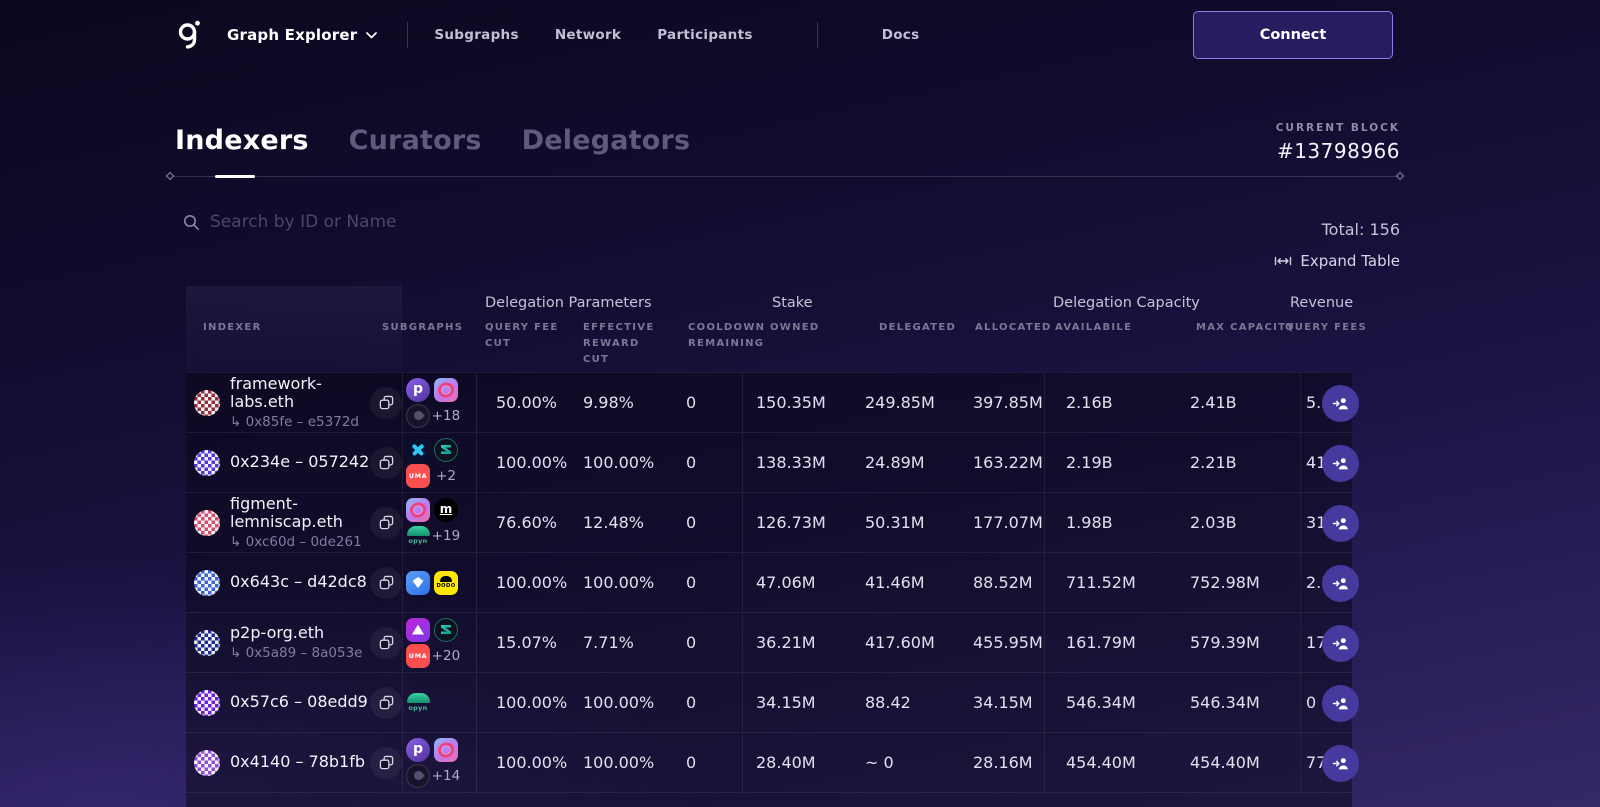  I want to click on allocated-value: 455.95M, so click(1008, 642).